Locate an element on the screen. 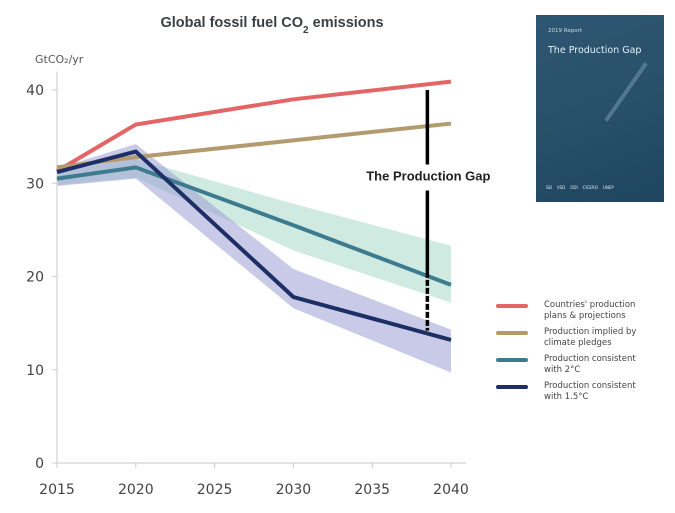  cover-logo: SEI is located at coordinates (549, 187).